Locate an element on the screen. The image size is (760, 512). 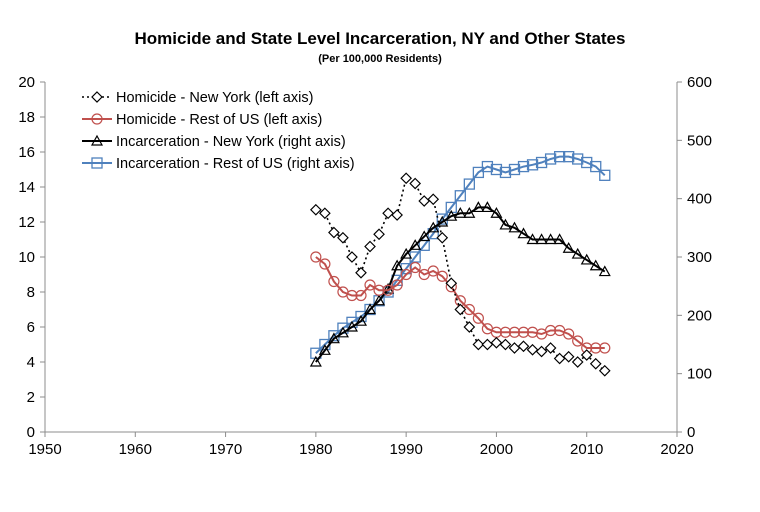
x-tick-label: 1980 is located at coordinates (315, 449).